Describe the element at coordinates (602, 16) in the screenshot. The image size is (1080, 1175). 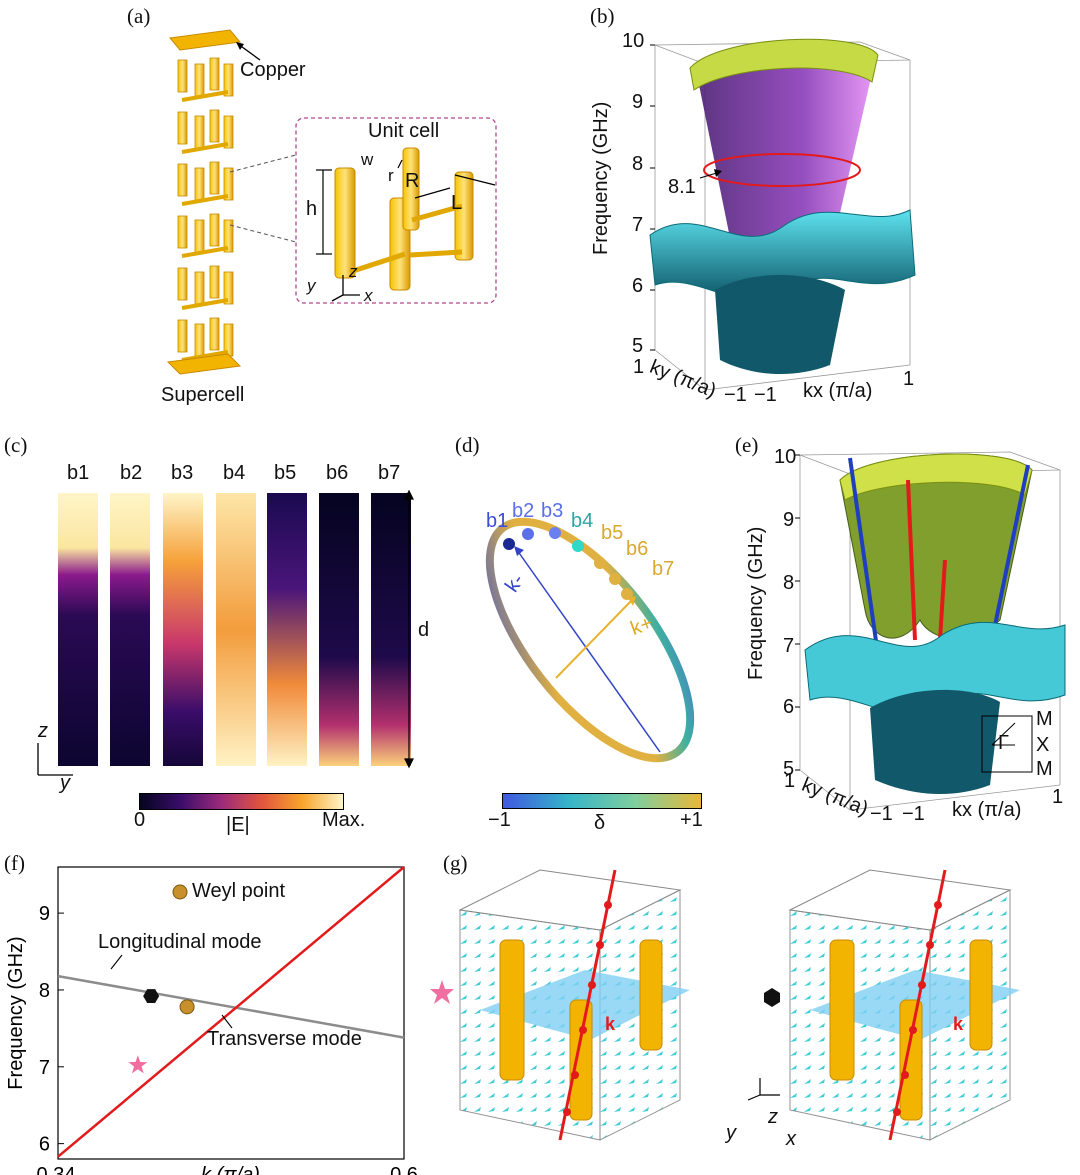
I see `panel-b-label: (b)` at that location.